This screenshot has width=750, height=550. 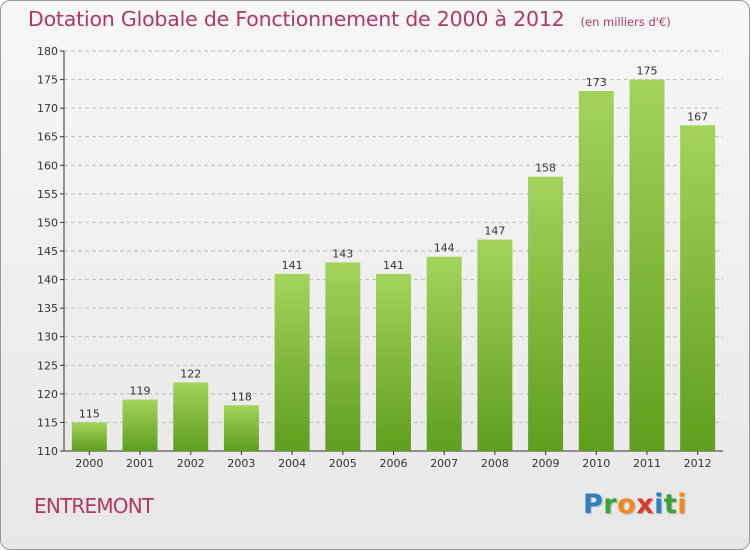 What do you see at coordinates (94, 506) in the screenshot?
I see `commune-name: ENTREMONT` at bounding box center [94, 506].